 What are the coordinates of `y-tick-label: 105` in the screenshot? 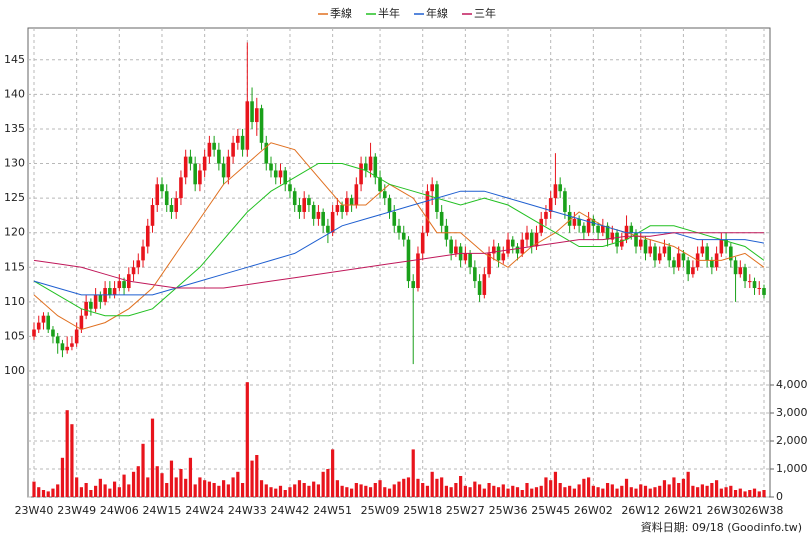 It's located at (14, 335).